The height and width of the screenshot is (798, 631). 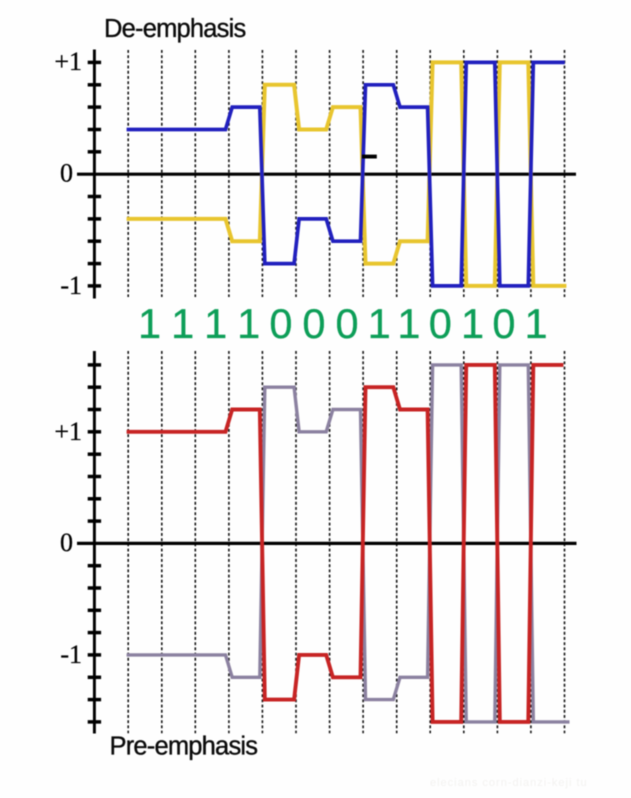 I want to click on svg-text: elecians corn-dianzi-keji tu, so click(x=509, y=783).